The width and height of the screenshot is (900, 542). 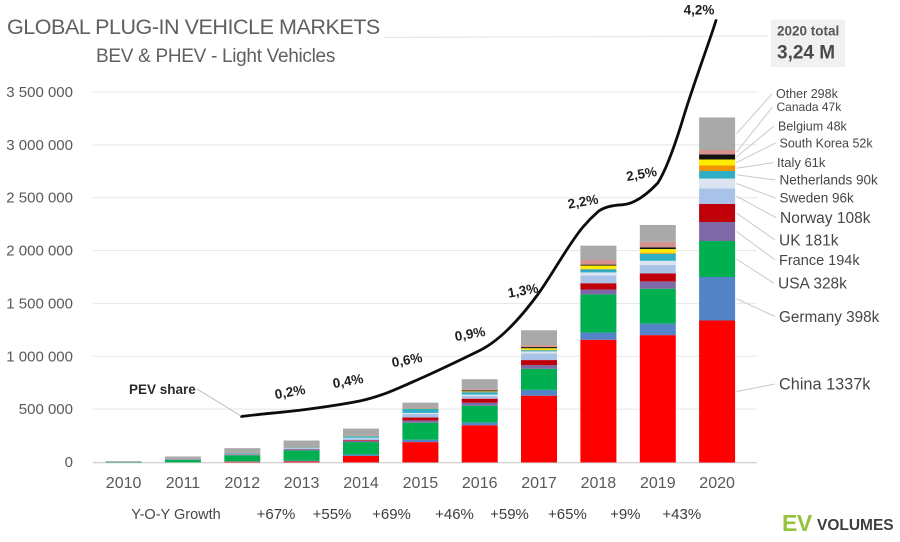 I want to click on svg-text: 2,5%, so click(x=641, y=174).